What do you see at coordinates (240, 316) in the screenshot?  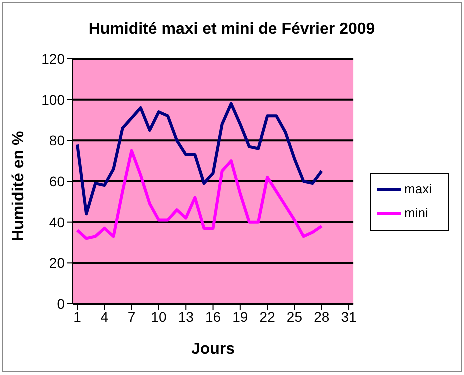 I see `x-tick-label: 19` at bounding box center [240, 316].